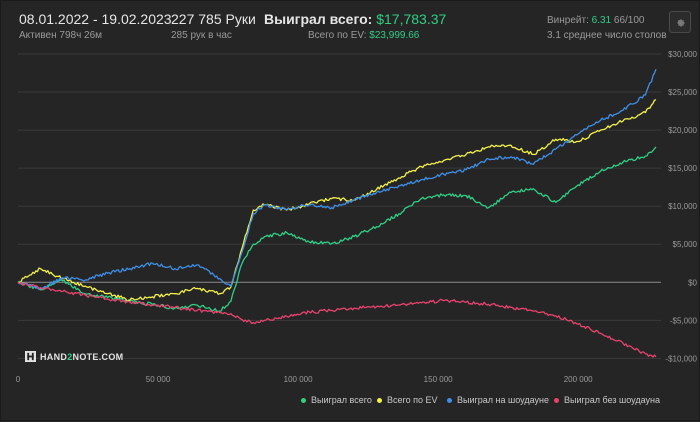  Describe the element at coordinates (601, 20) in the screenshot. I see `winrate-value: 6.31` at that location.